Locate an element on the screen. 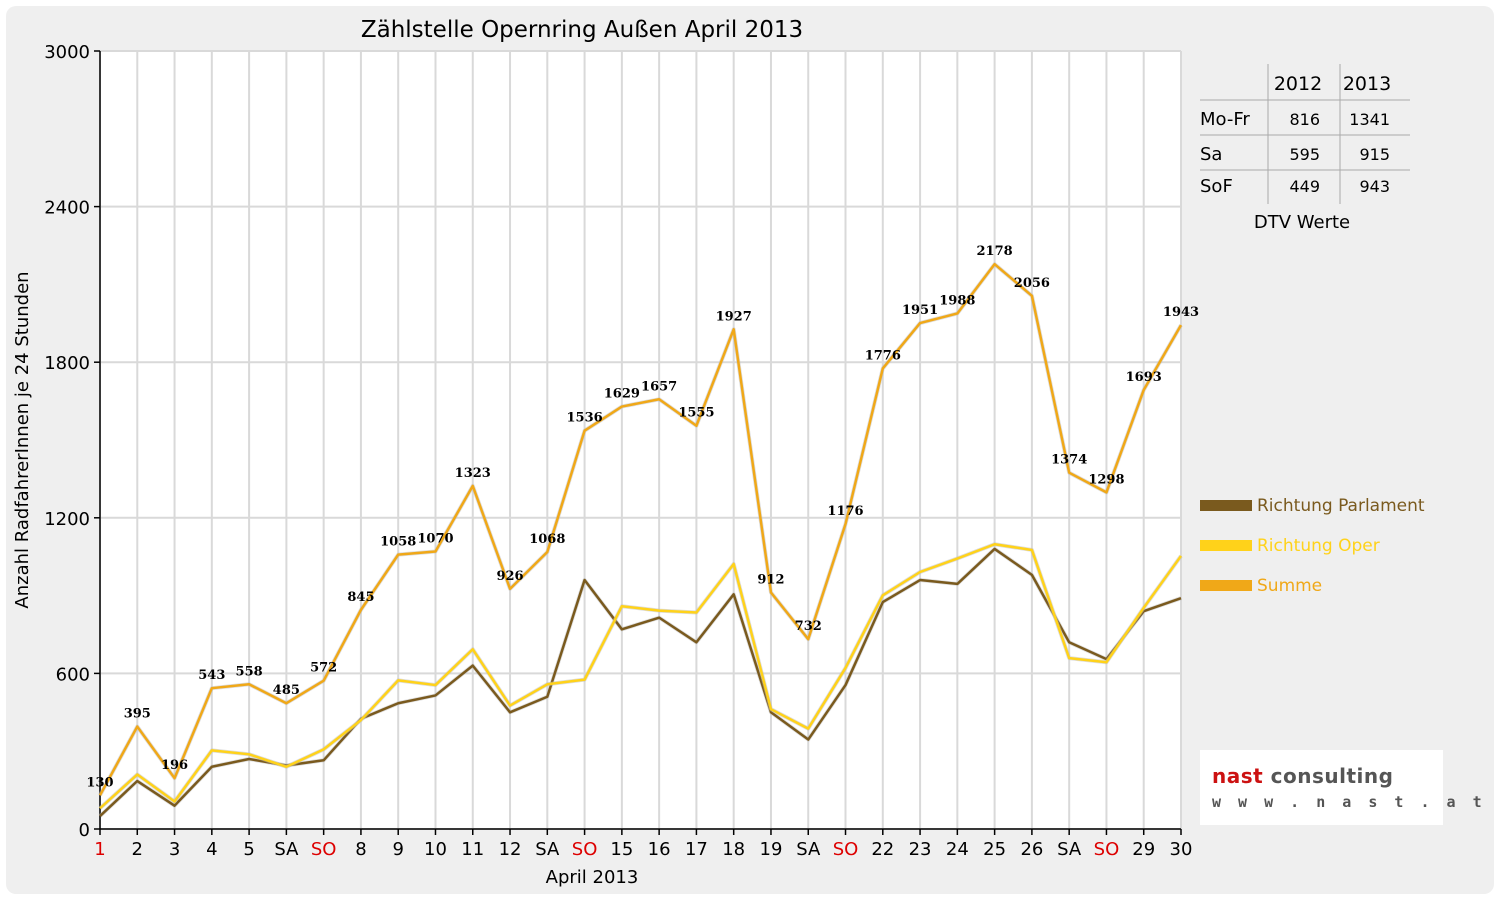 The image size is (1500, 900). data-label: 558 is located at coordinates (249, 671).